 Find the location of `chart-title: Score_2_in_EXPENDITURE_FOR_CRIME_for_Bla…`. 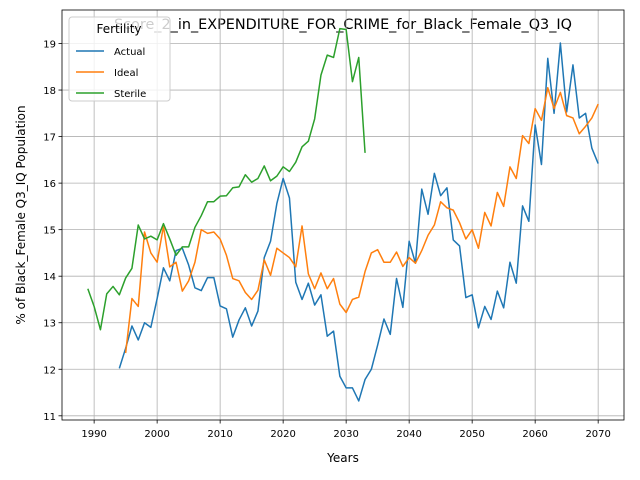

chart-title: Score_2_in_EXPENDITURE_FOR_CRIME_for_Bla… is located at coordinates (343, 25).